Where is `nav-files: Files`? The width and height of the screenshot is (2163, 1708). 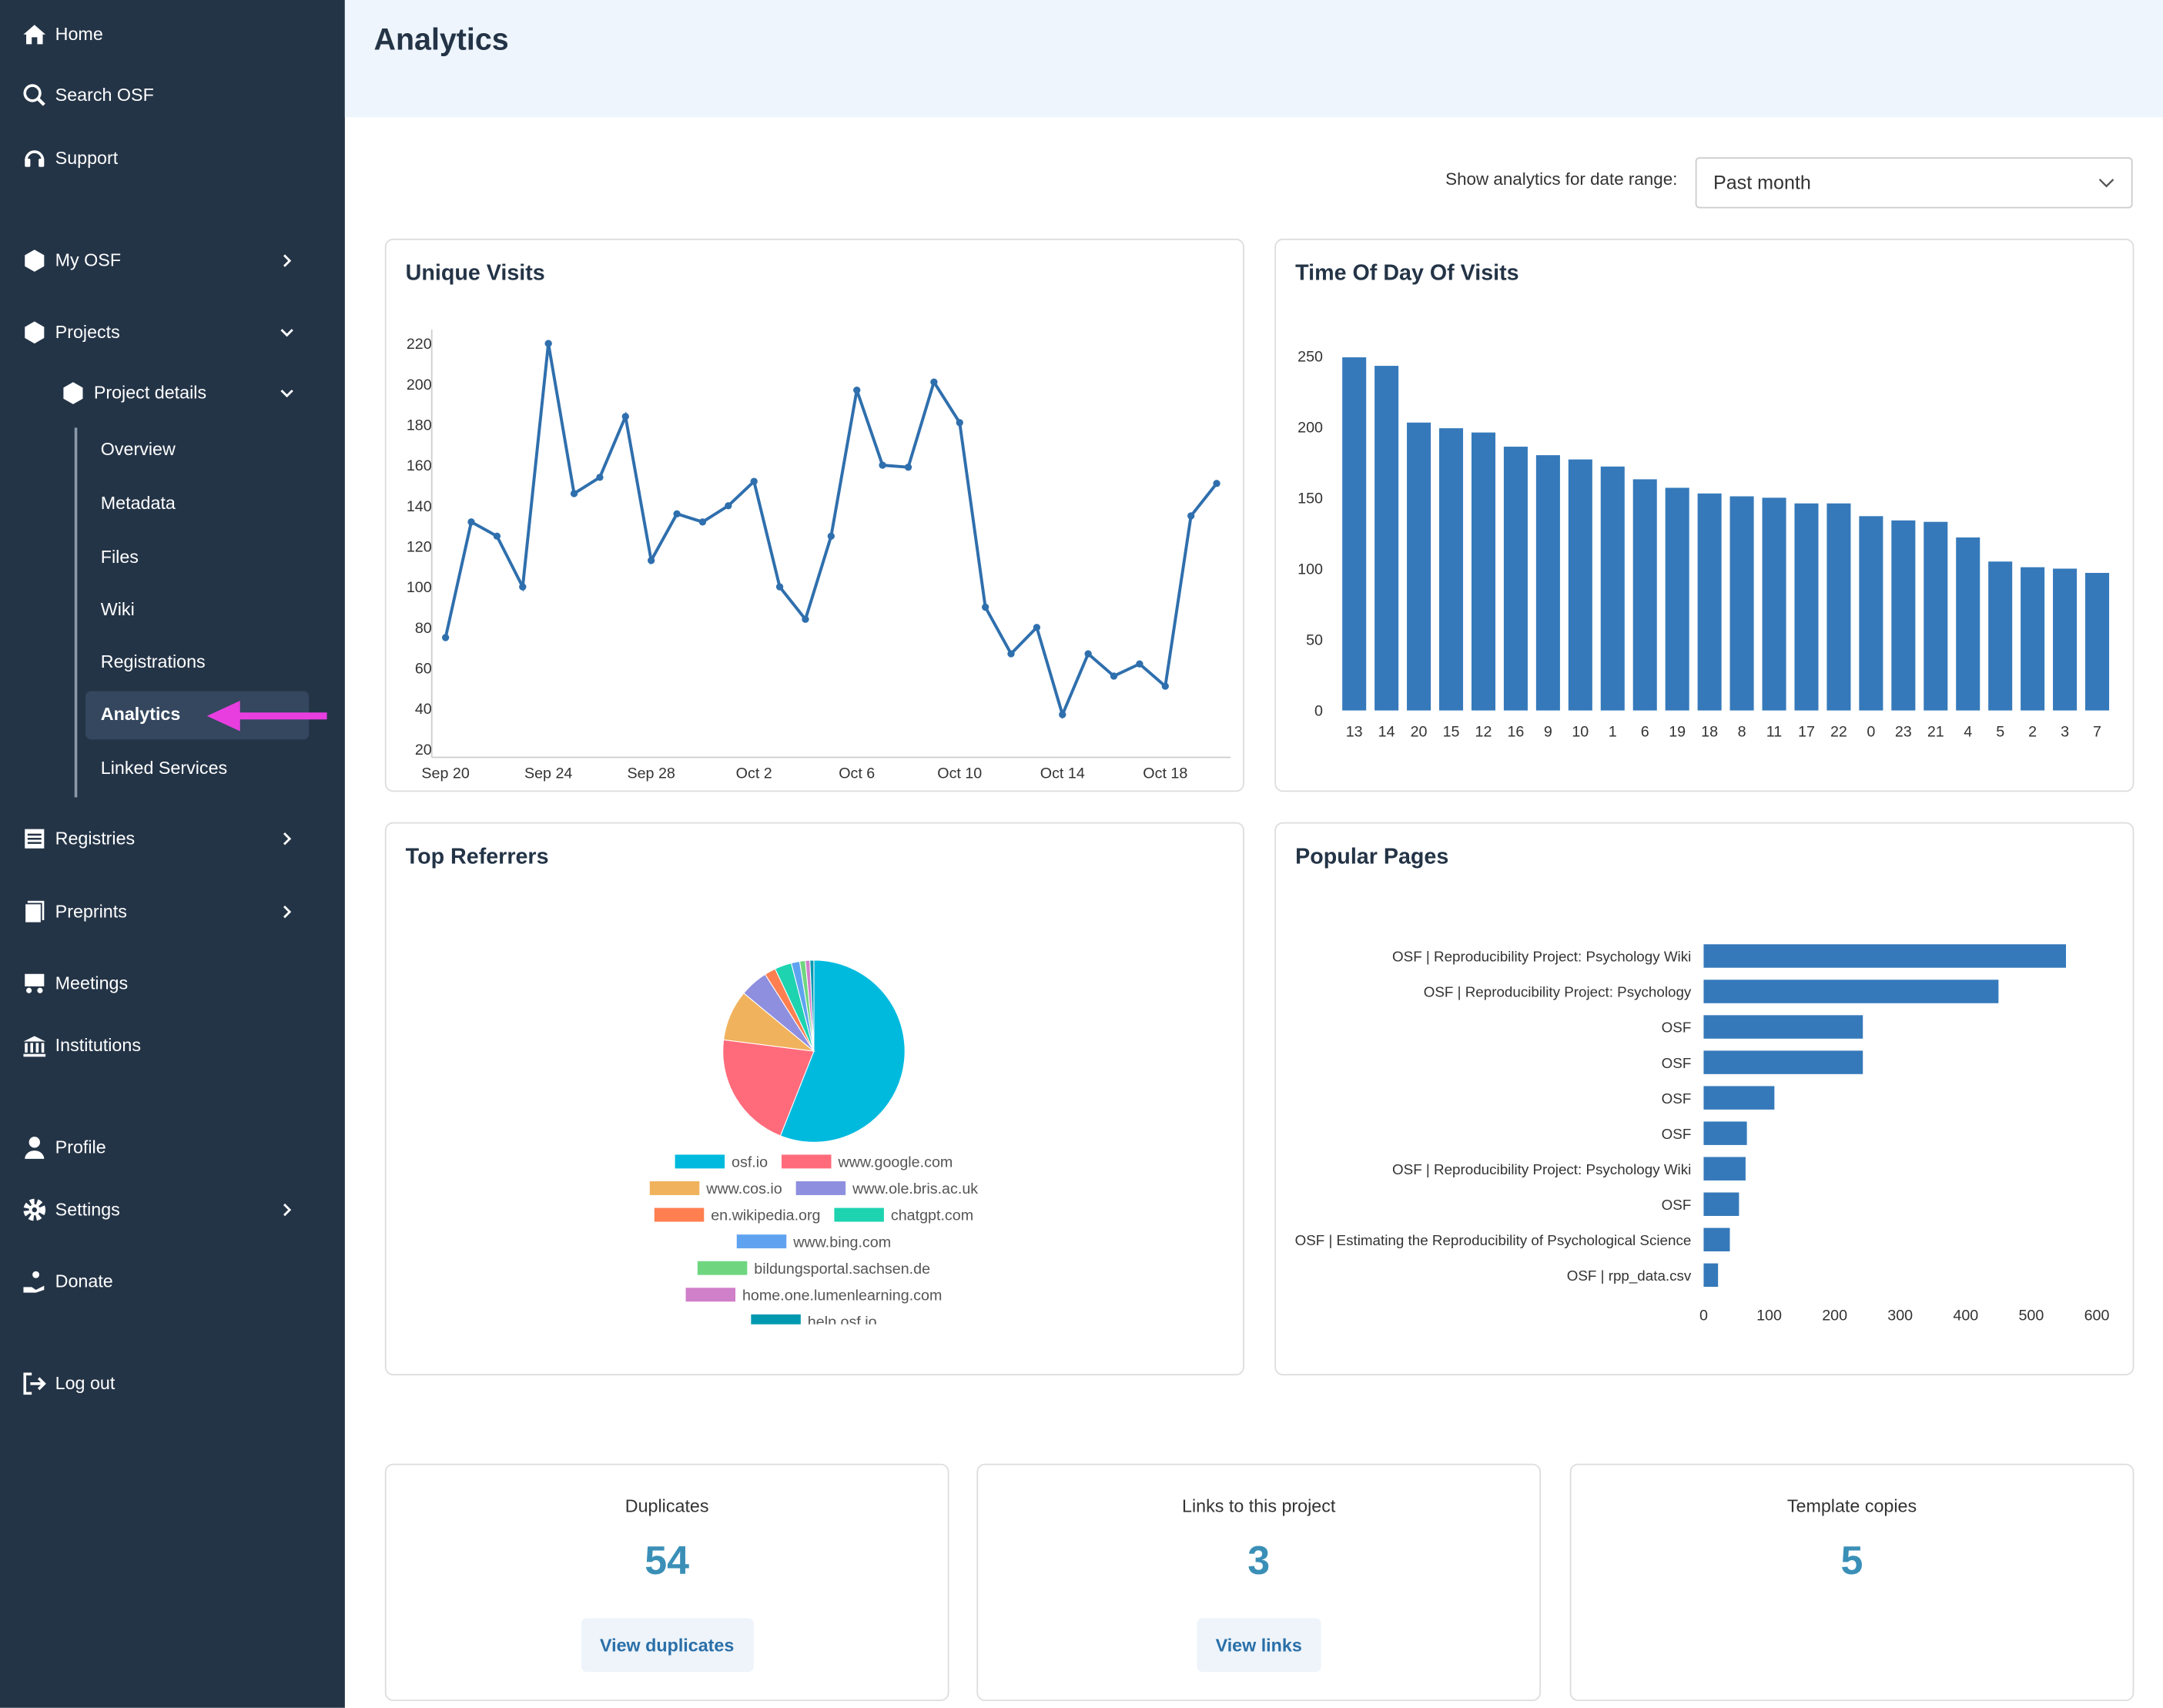
nav-files: Files is located at coordinates (119, 557).